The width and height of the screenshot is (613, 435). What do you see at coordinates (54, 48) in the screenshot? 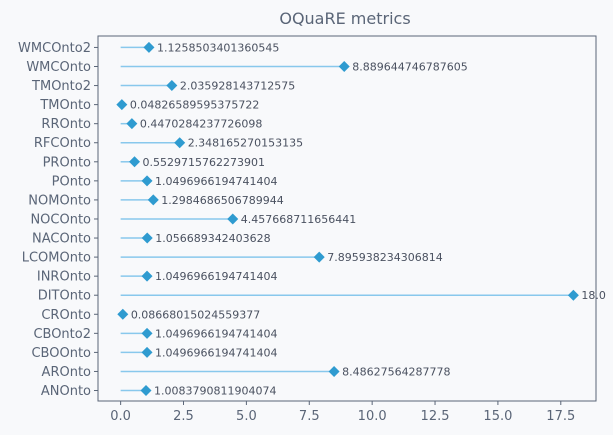
I see `y-tick-label: WMCOnto2` at bounding box center [54, 48].